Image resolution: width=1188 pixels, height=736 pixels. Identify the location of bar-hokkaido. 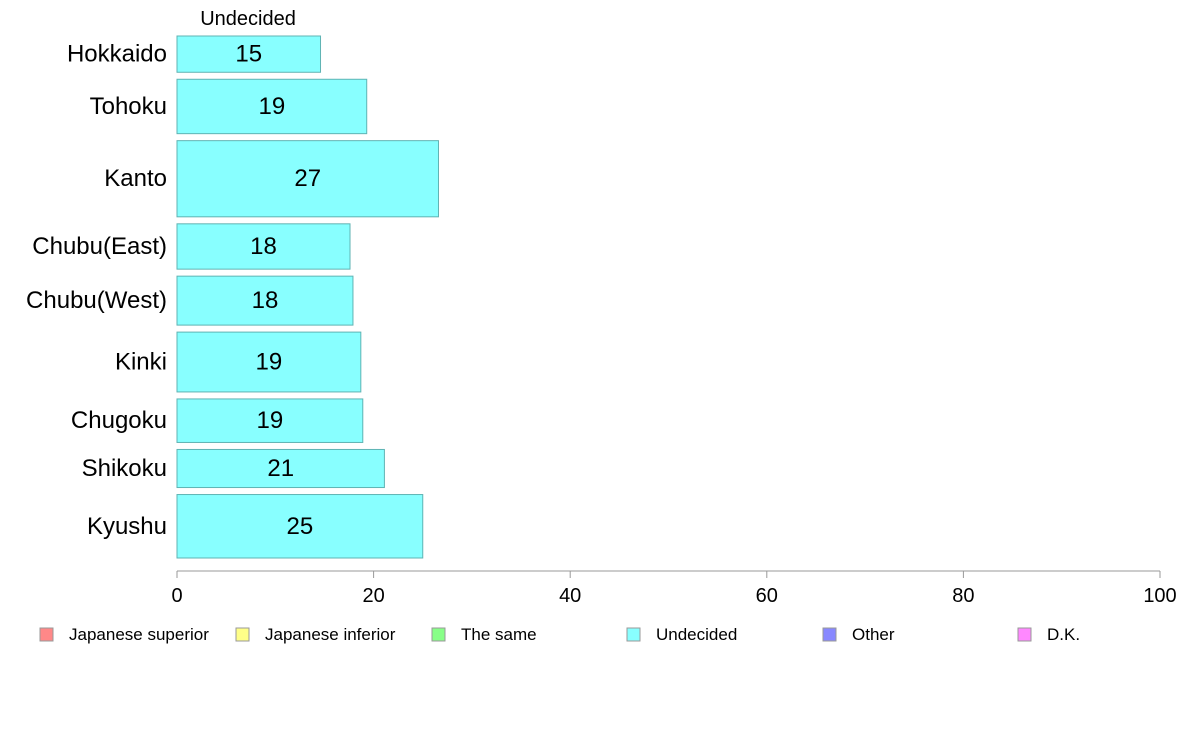
(249, 54).